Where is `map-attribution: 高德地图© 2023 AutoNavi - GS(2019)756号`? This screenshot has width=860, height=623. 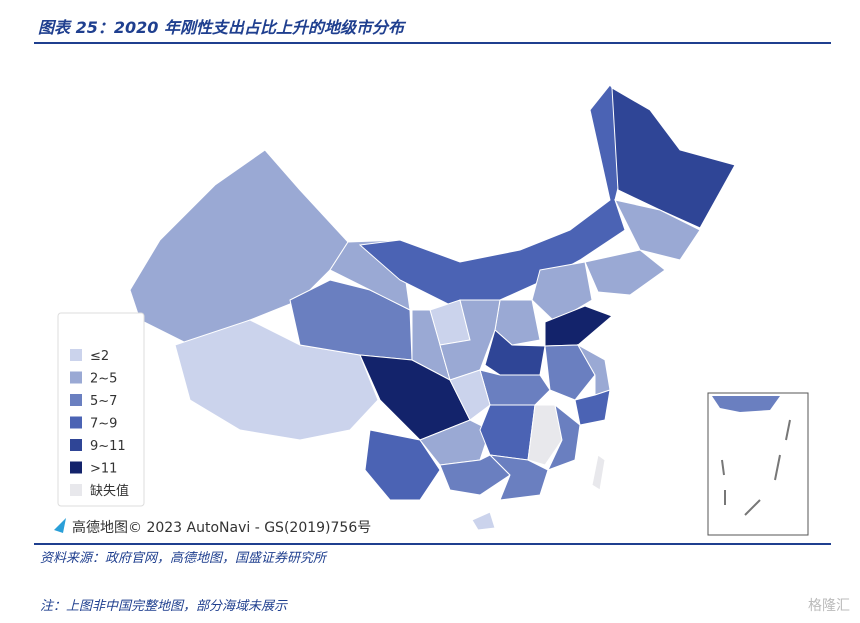 map-attribution: 高德地图© 2023 AutoNavi - GS(2019)756号 is located at coordinates (221, 527).